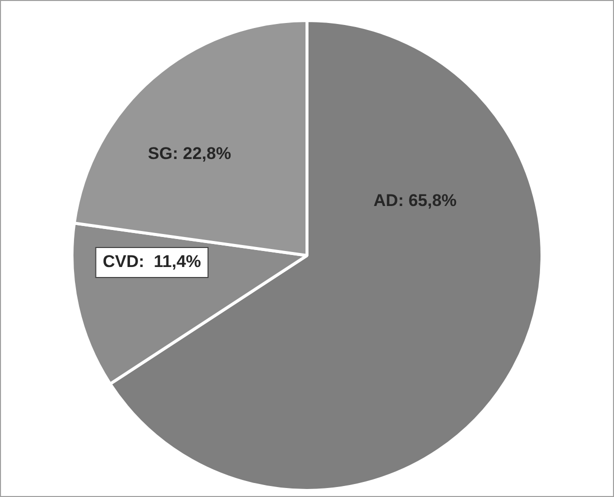  Describe the element at coordinates (202, 154) in the screenshot. I see `data-label: : 22,8%` at that location.